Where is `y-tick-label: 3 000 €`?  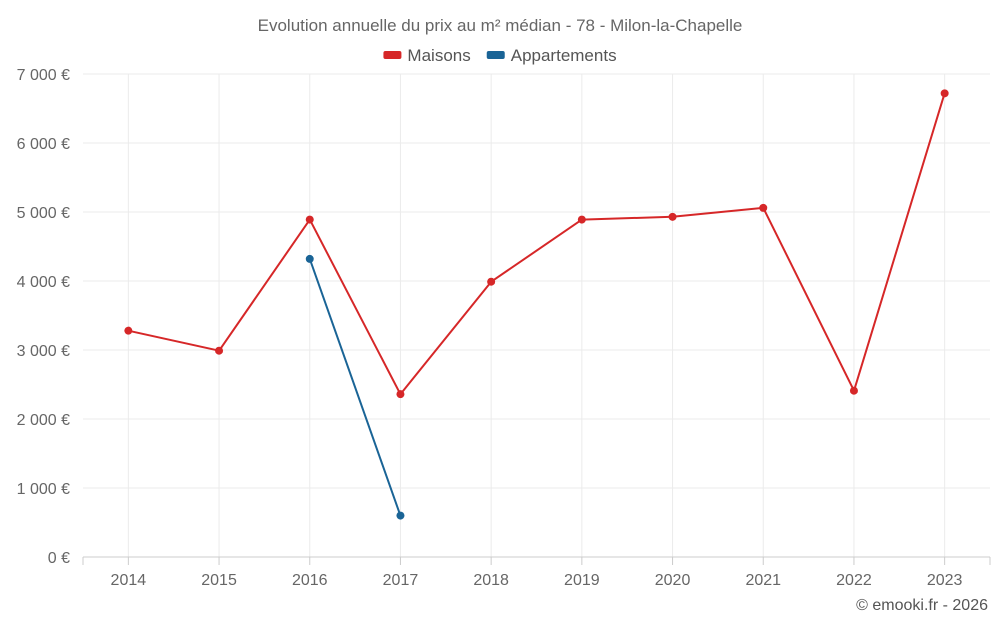
y-tick-label: 3 000 € is located at coordinates (43, 351).